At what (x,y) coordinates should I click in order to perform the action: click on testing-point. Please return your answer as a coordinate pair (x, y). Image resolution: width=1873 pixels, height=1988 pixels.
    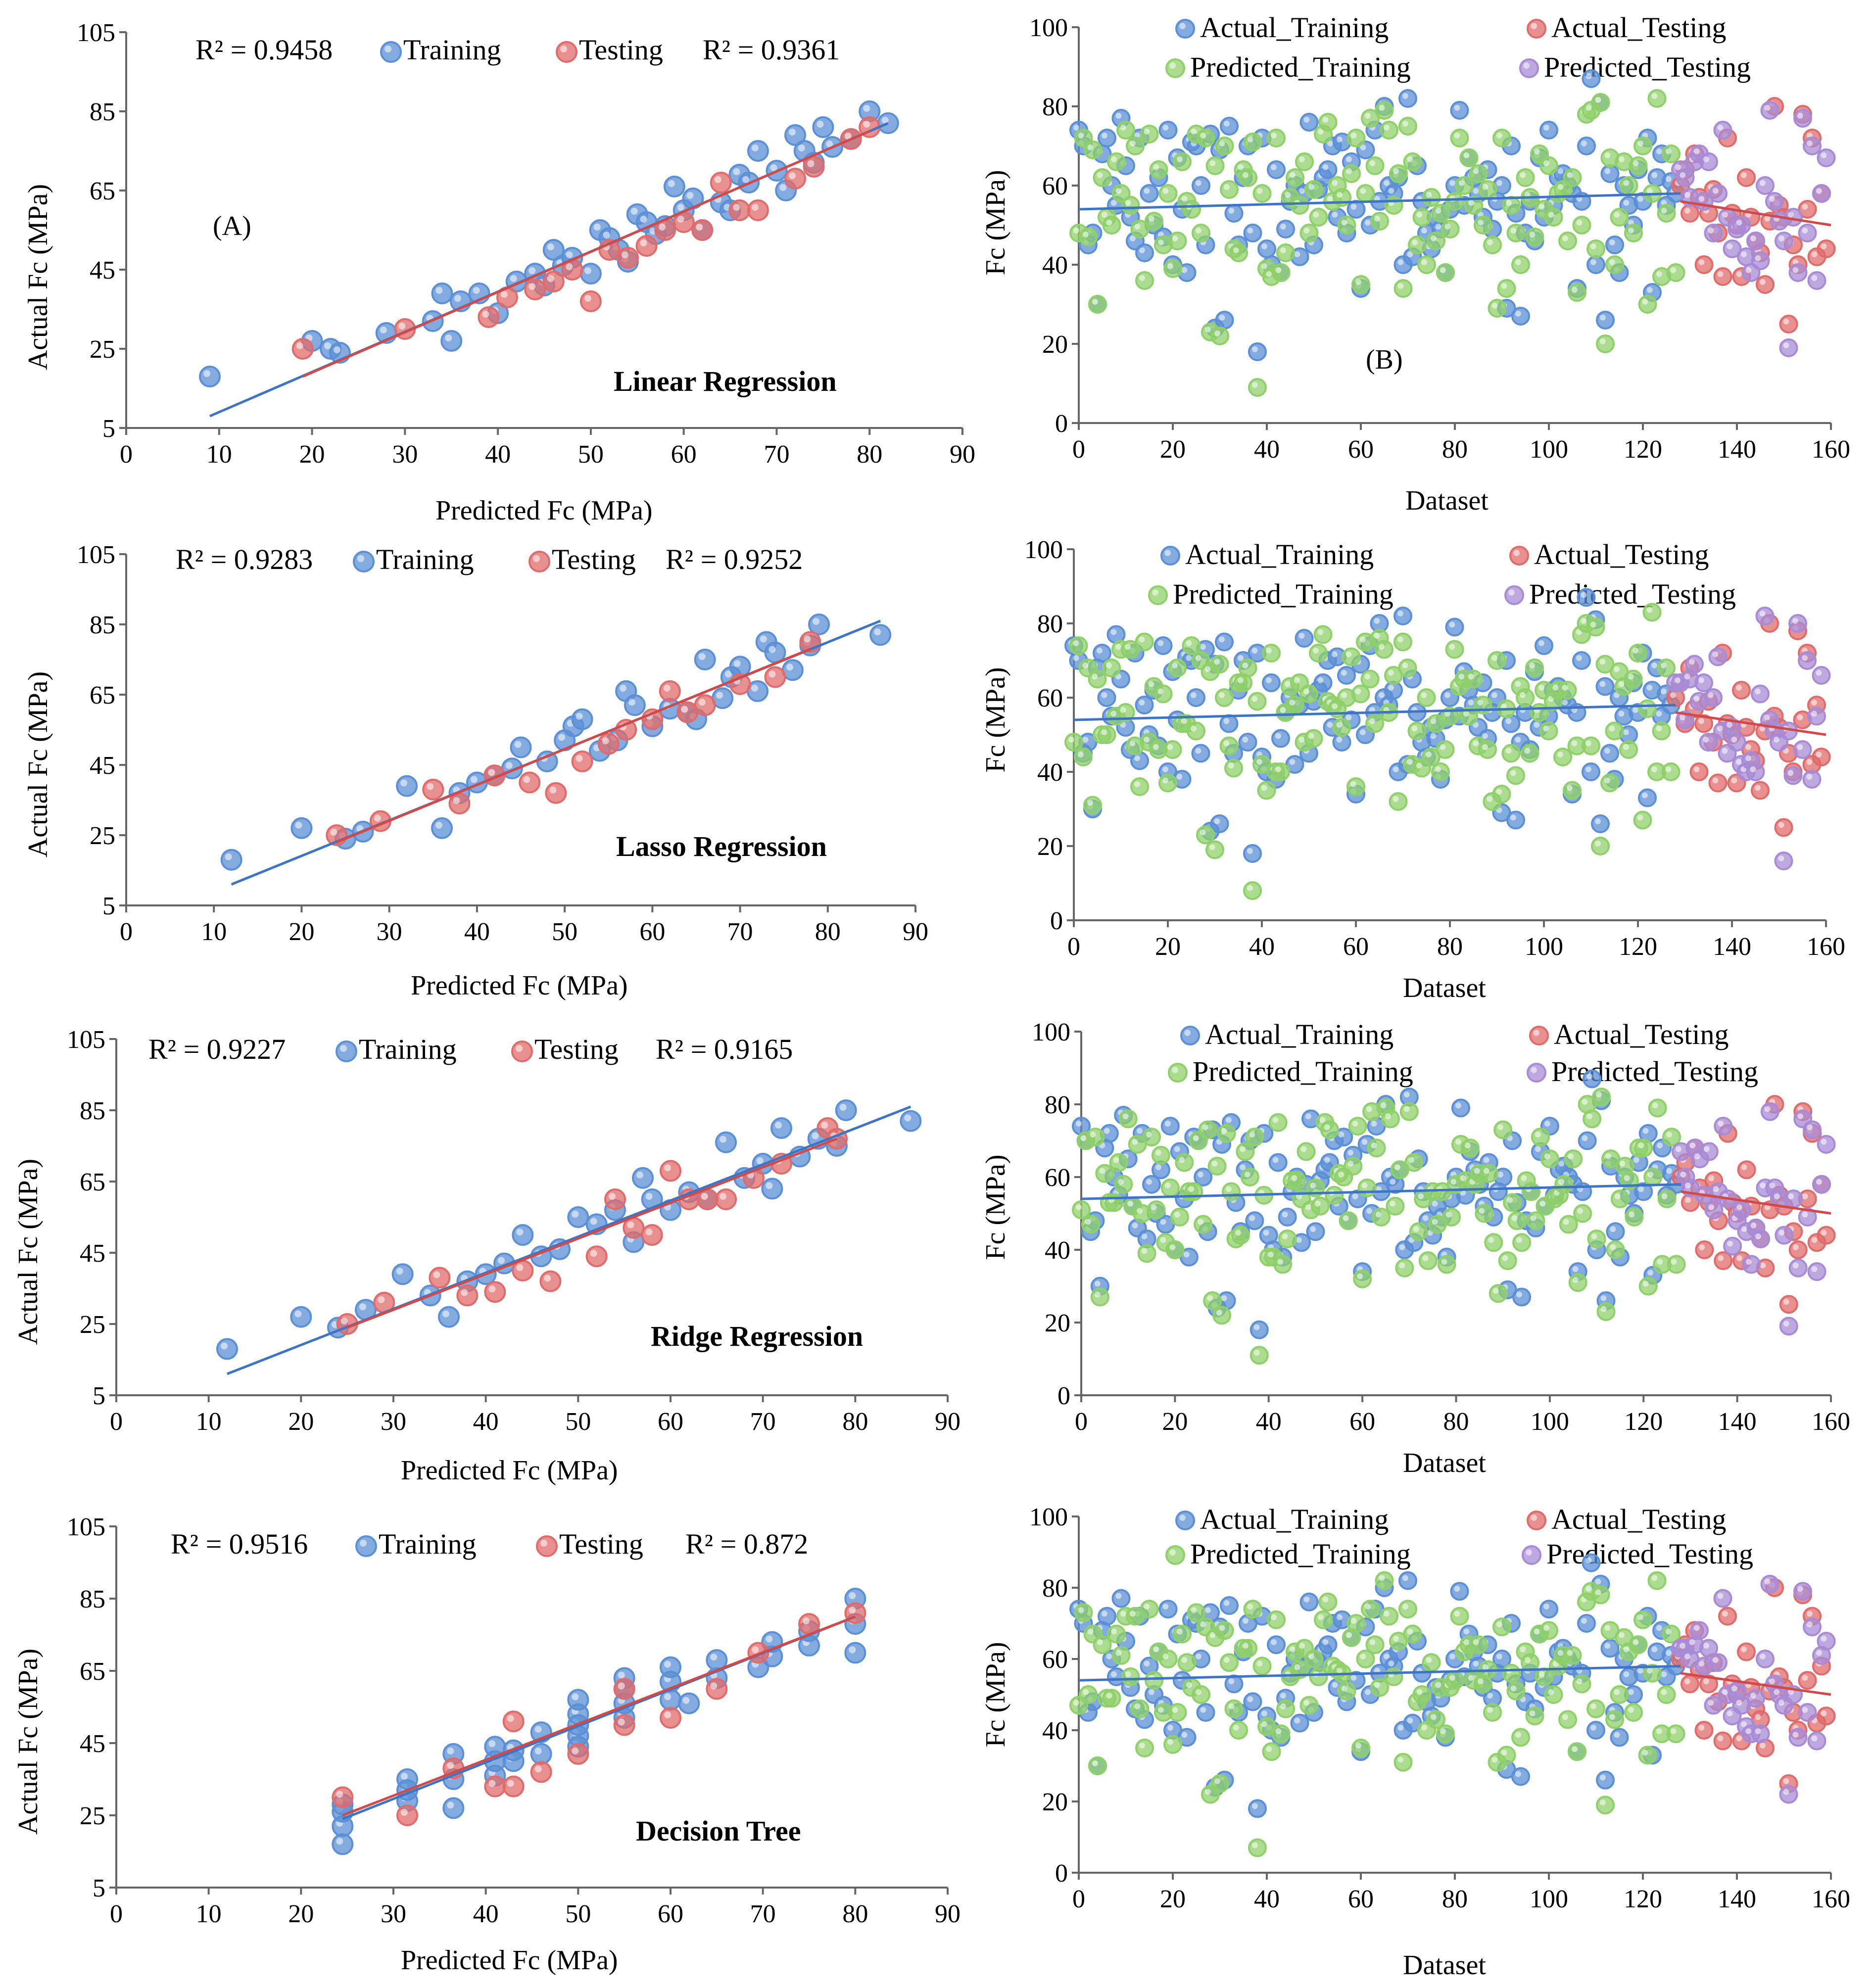
    Looking at the image, I should click on (624, 1725).